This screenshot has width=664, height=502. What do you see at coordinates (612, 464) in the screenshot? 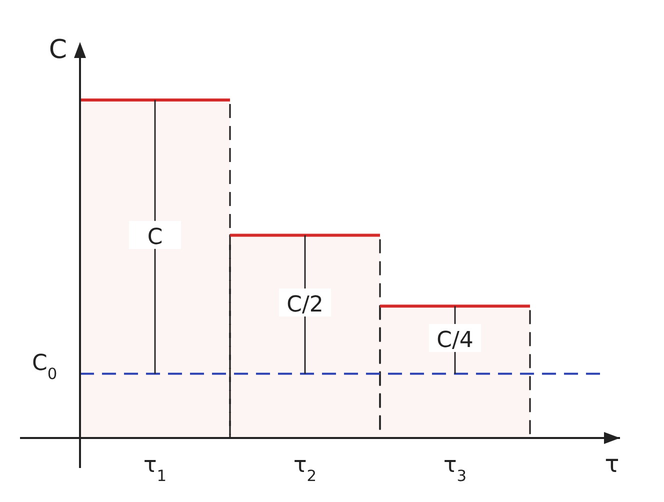
I see `x-axis-title: τ` at bounding box center [612, 464].